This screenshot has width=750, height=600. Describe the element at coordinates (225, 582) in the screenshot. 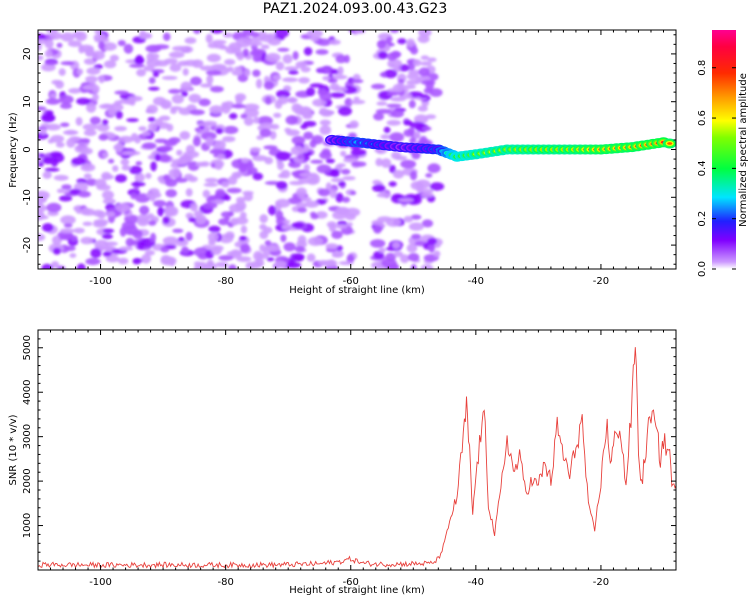

I see `x-tick-label: -80` at that location.